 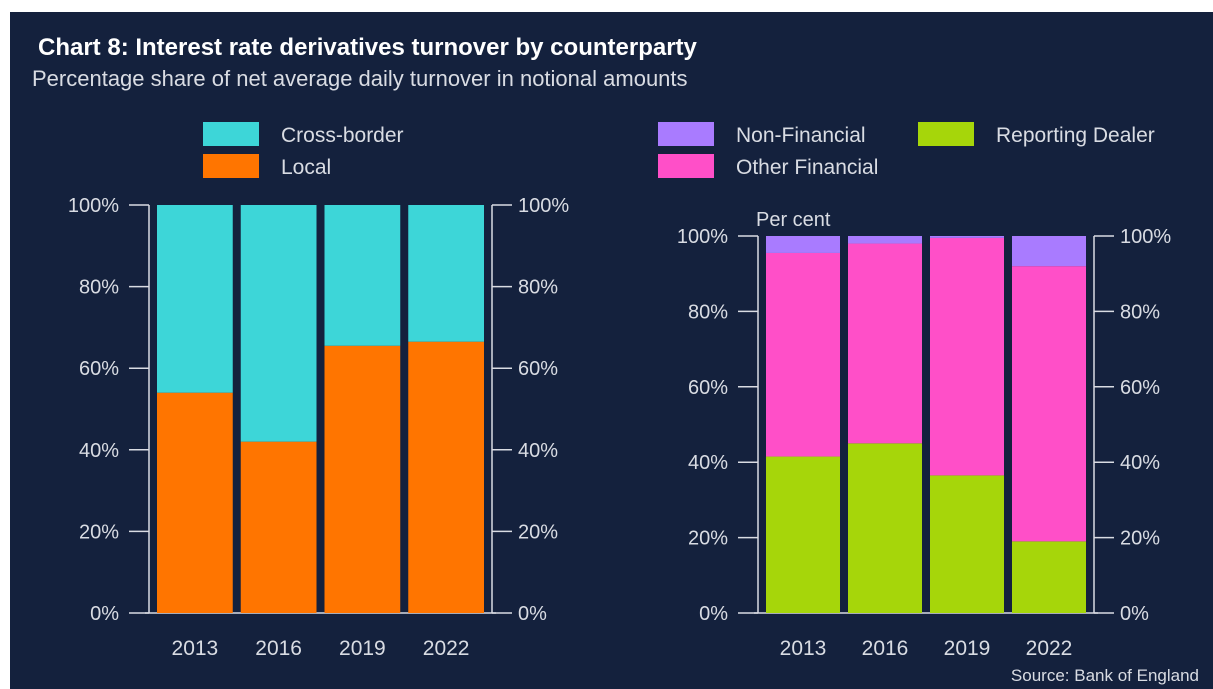 What do you see at coordinates (885, 240) in the screenshot?
I see `bar-non-financial-2016` at bounding box center [885, 240].